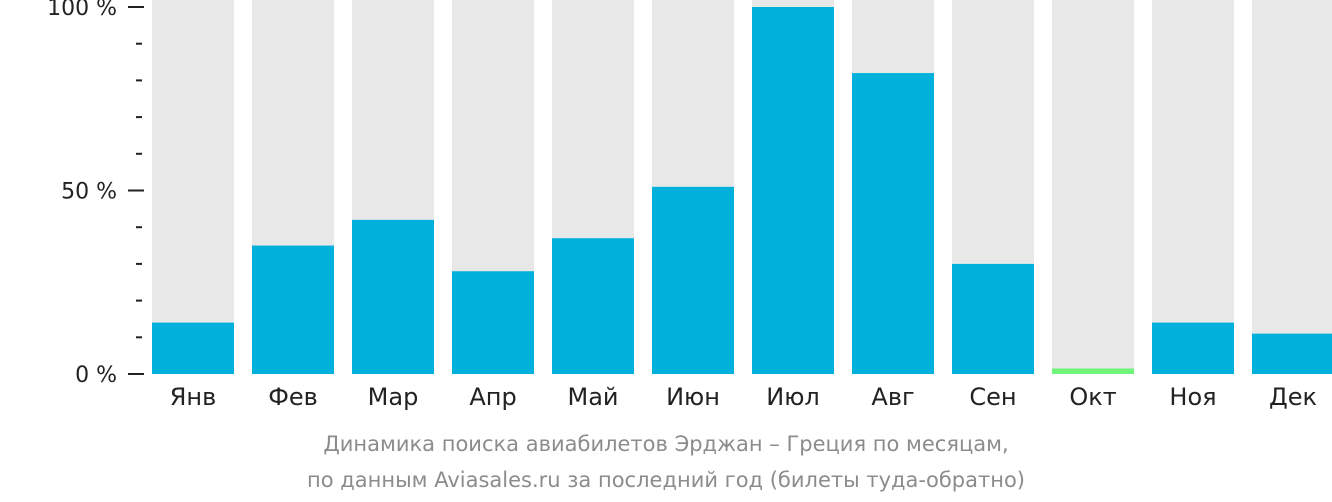 The image size is (1332, 502). What do you see at coordinates (193, 397) in the screenshot?
I see `x-tick-label-1: Янв` at bounding box center [193, 397].